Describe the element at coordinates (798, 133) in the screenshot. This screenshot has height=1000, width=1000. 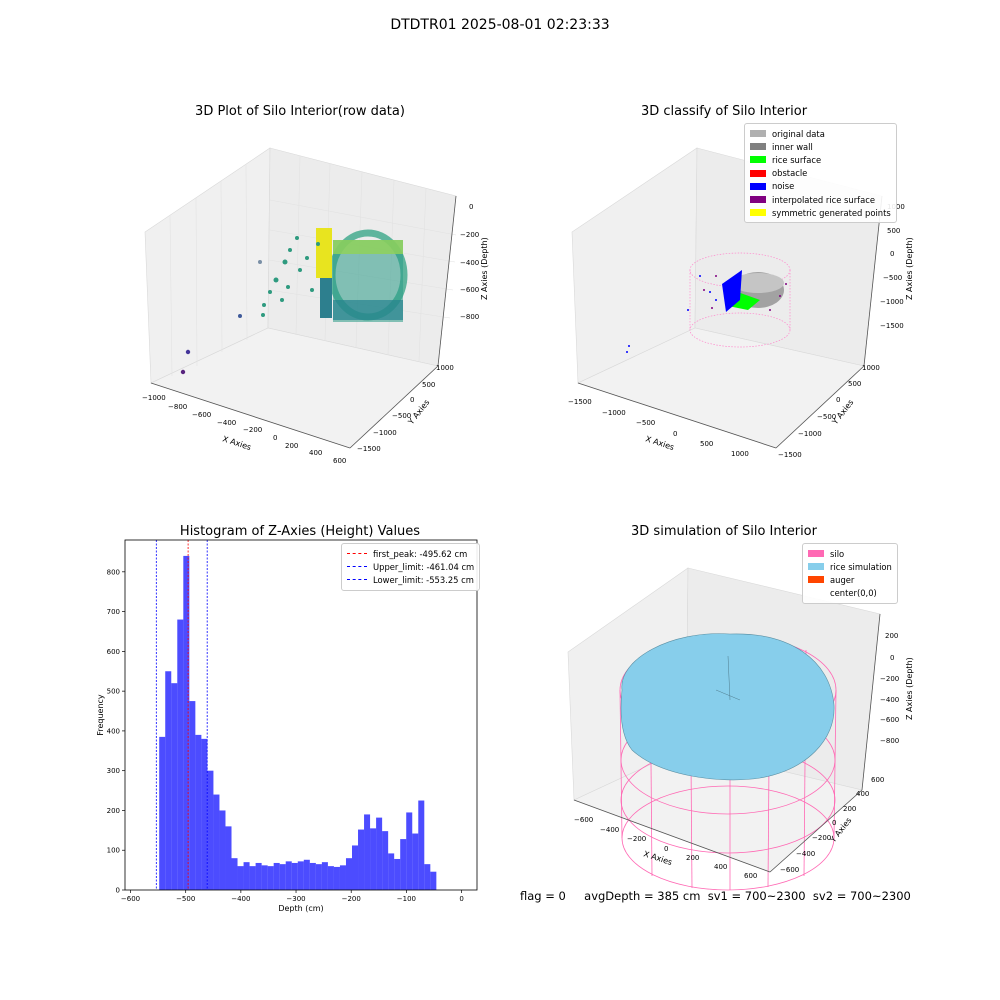
I see `legend-label: original data` at that location.